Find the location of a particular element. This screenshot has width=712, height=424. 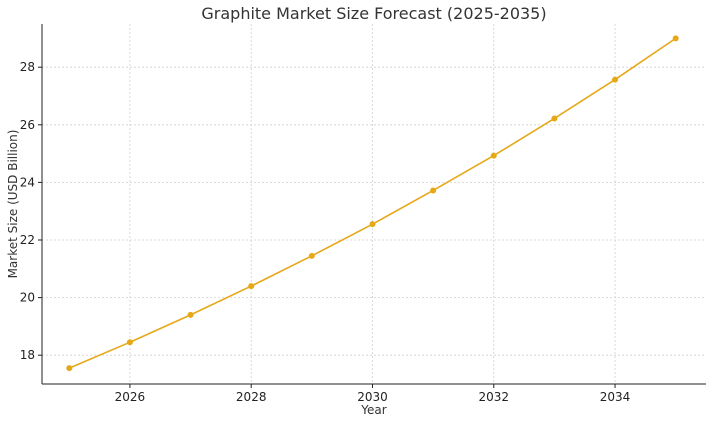

x-tick-label: 2034 is located at coordinates (615, 397).